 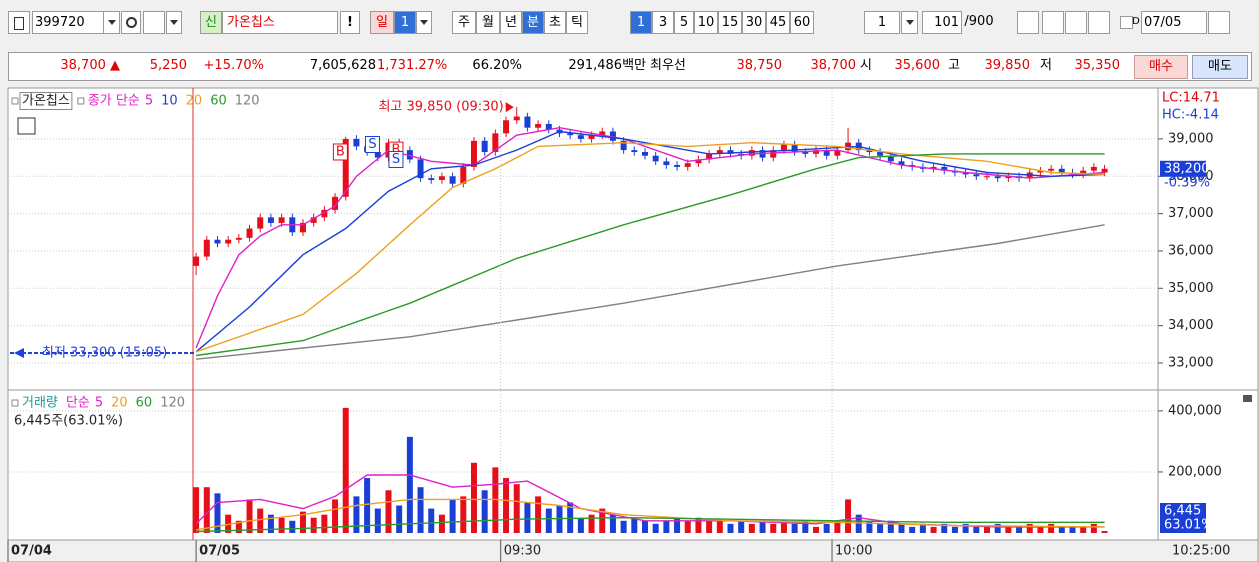 I want to click on chart-title: 가온칩스, so click(x=46, y=101).